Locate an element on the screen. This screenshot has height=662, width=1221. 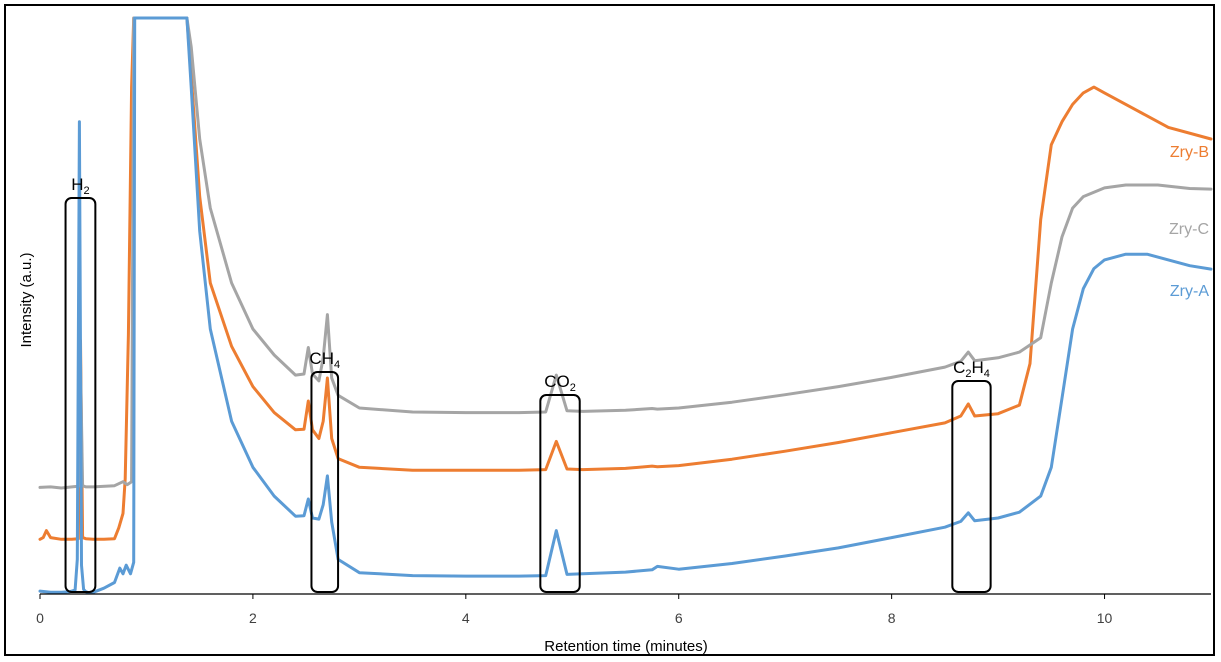
peak-label-co2: CO2 is located at coordinates (560, 383).